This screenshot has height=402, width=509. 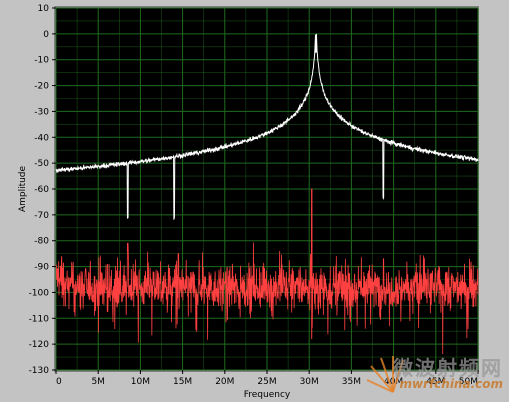 What do you see at coordinates (451, 384) in the screenshot?
I see `watermark-url: mwrfchina.com` at bounding box center [451, 384].